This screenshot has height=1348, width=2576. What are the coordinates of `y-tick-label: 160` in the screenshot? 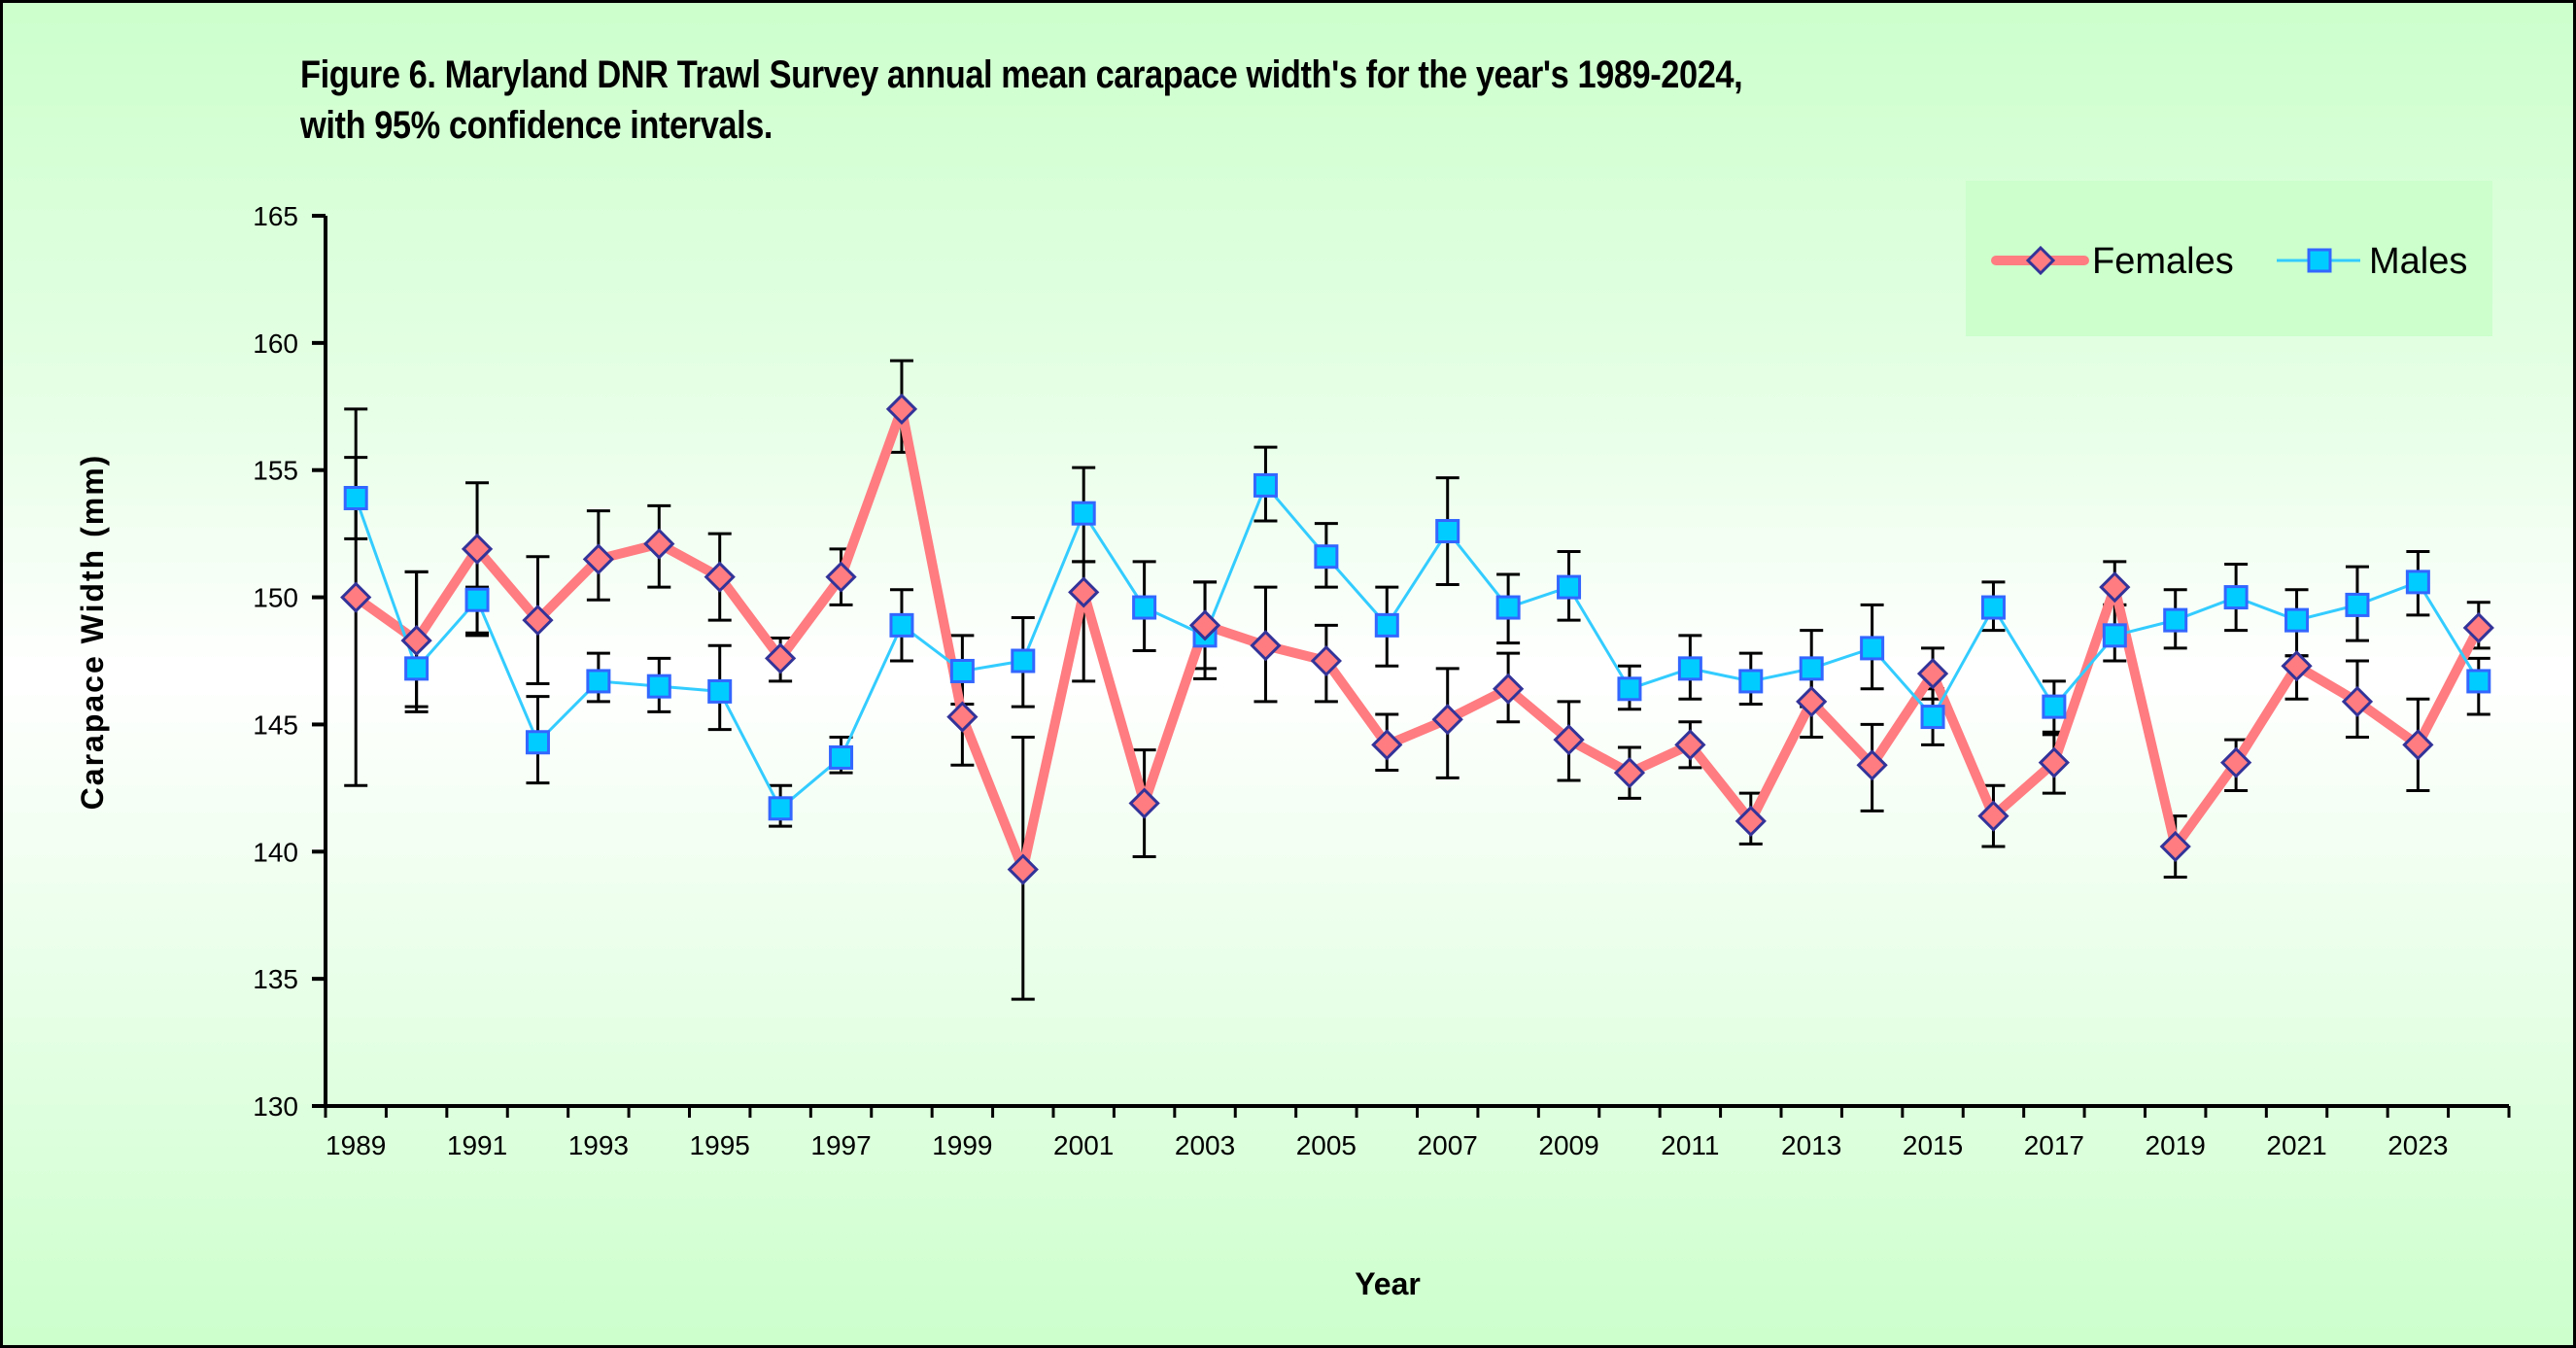 It's located at (275, 343).